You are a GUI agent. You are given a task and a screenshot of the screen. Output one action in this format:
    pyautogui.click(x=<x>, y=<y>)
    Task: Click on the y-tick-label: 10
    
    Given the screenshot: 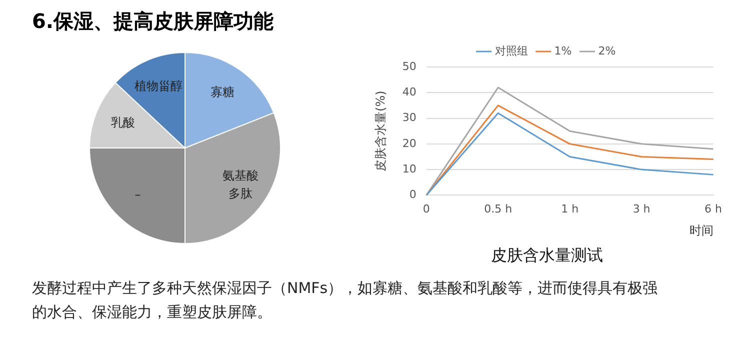 What is the action you would take?
    pyautogui.click(x=409, y=169)
    